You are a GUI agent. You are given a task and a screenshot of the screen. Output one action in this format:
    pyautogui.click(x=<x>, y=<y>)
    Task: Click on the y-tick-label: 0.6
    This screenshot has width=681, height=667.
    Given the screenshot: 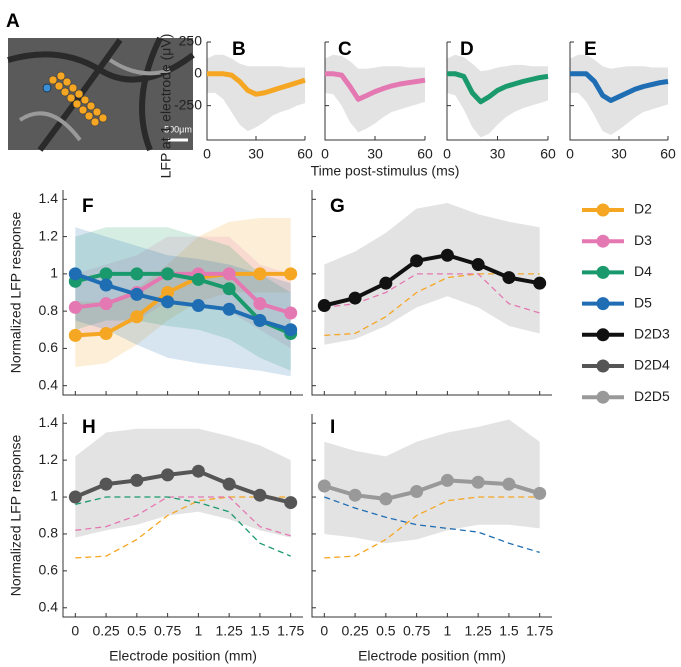 What is the action you would take?
    pyautogui.click(x=49, y=570)
    